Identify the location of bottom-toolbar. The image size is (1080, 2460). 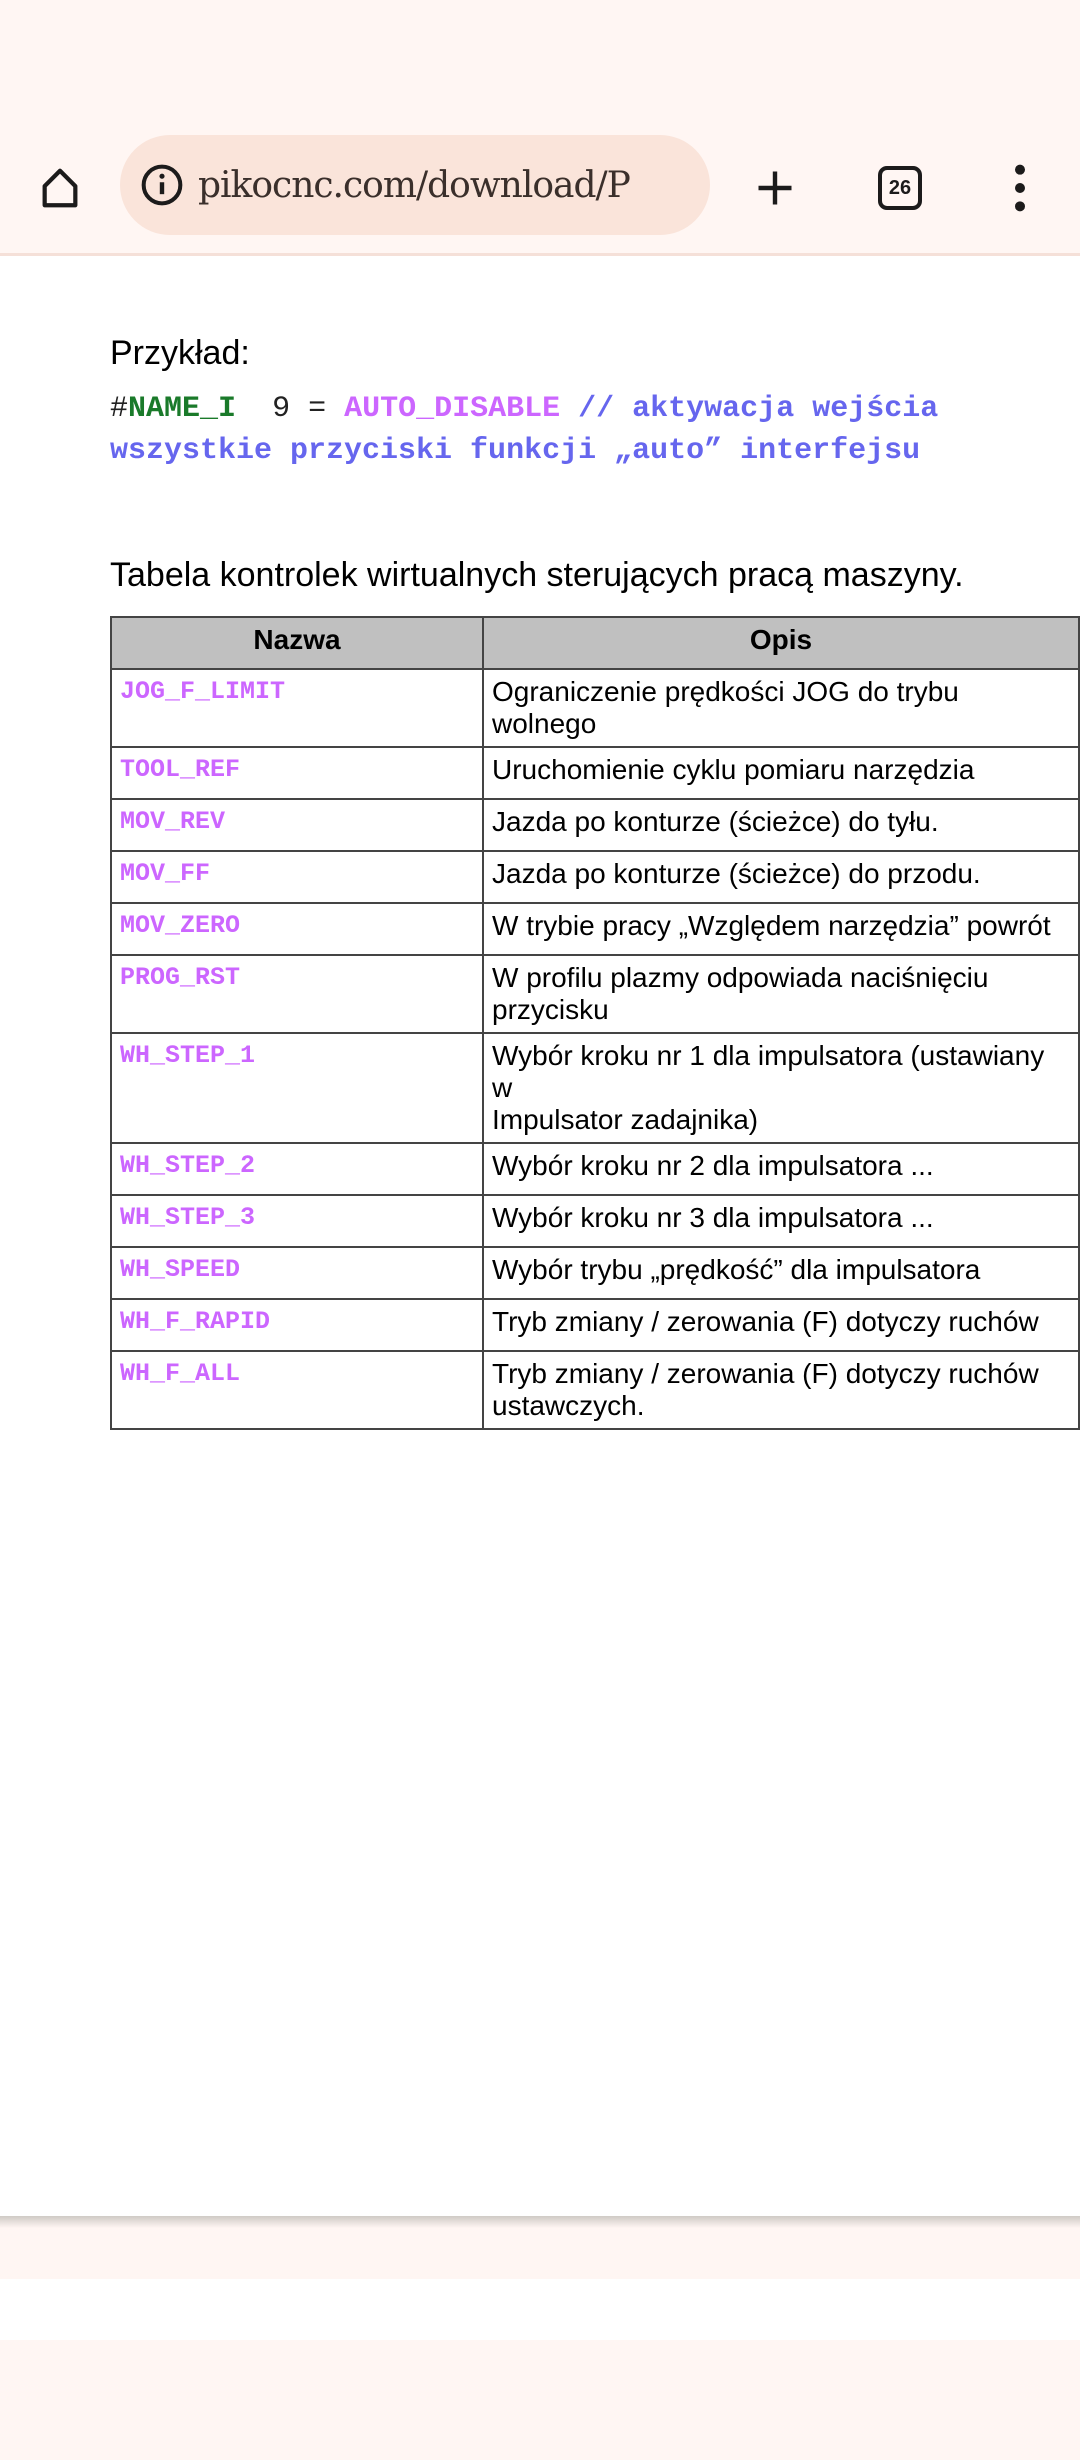
(540, 2253).